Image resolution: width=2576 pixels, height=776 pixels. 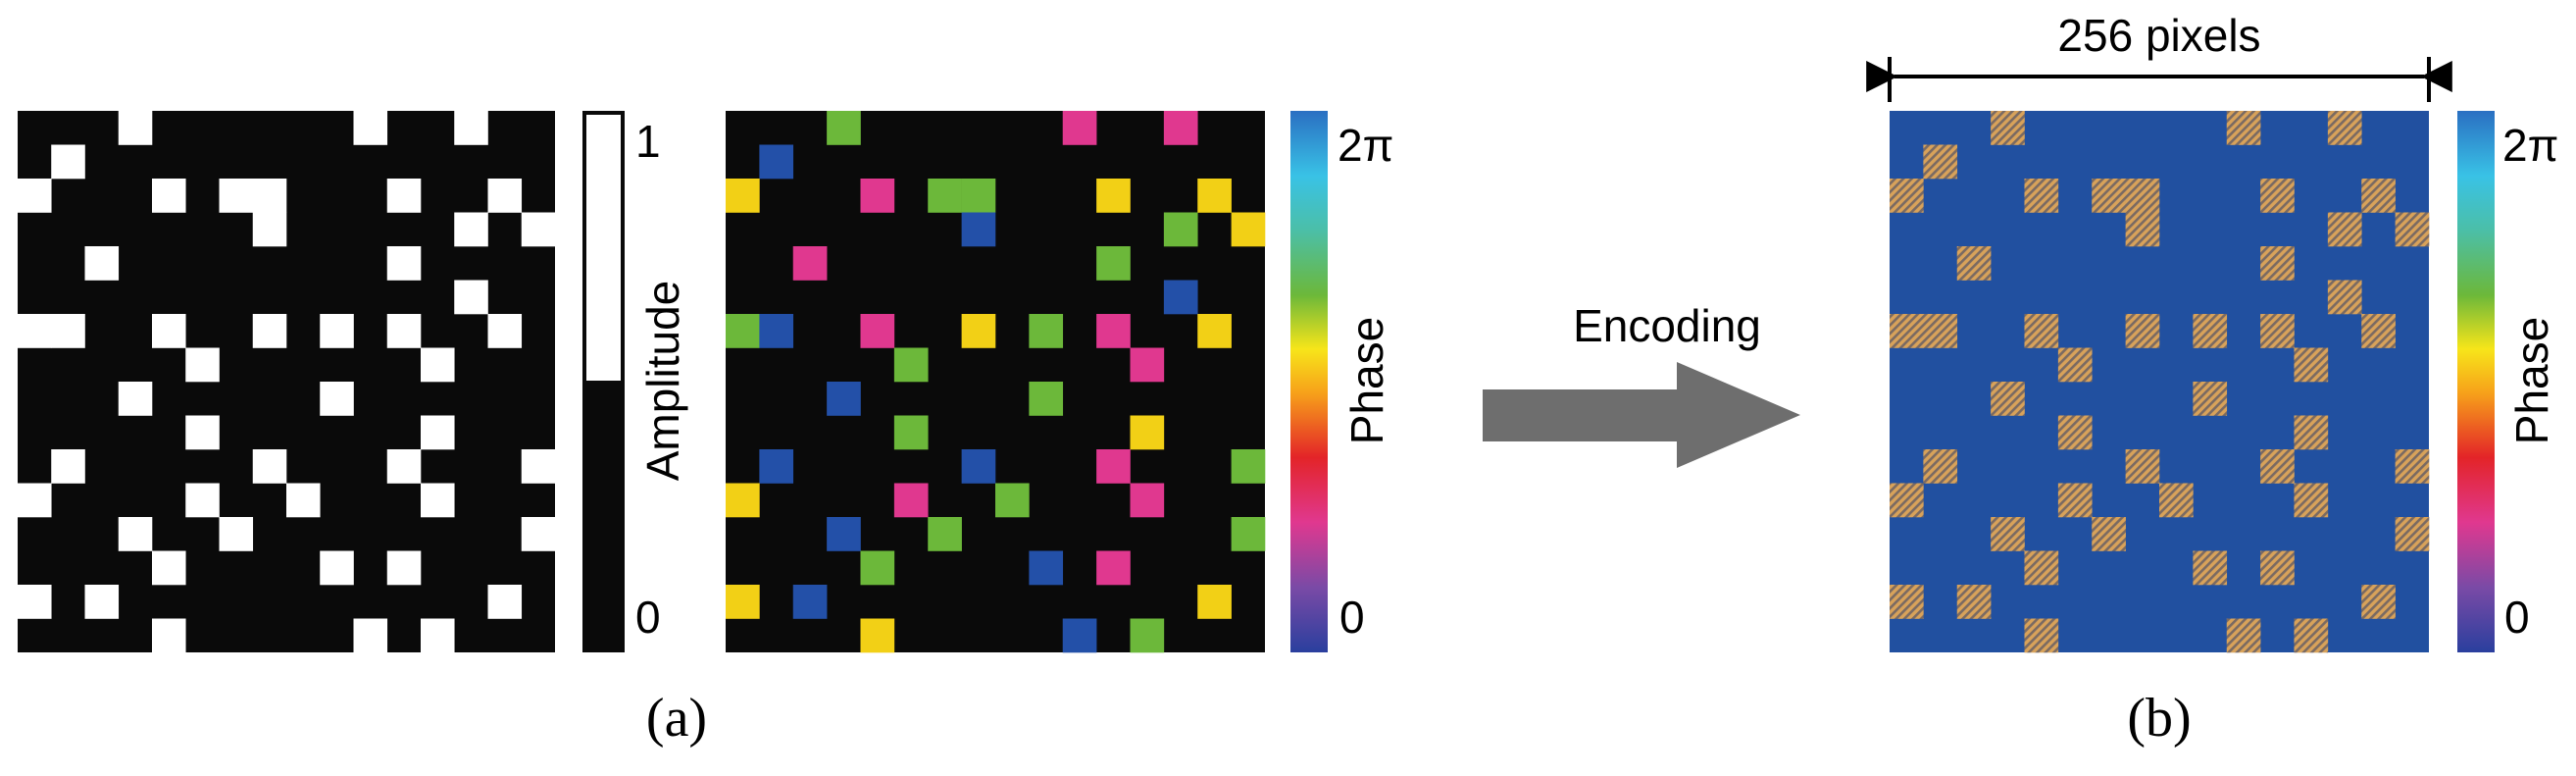 I want to click on amplitude-pattern, so click(x=287, y=382).